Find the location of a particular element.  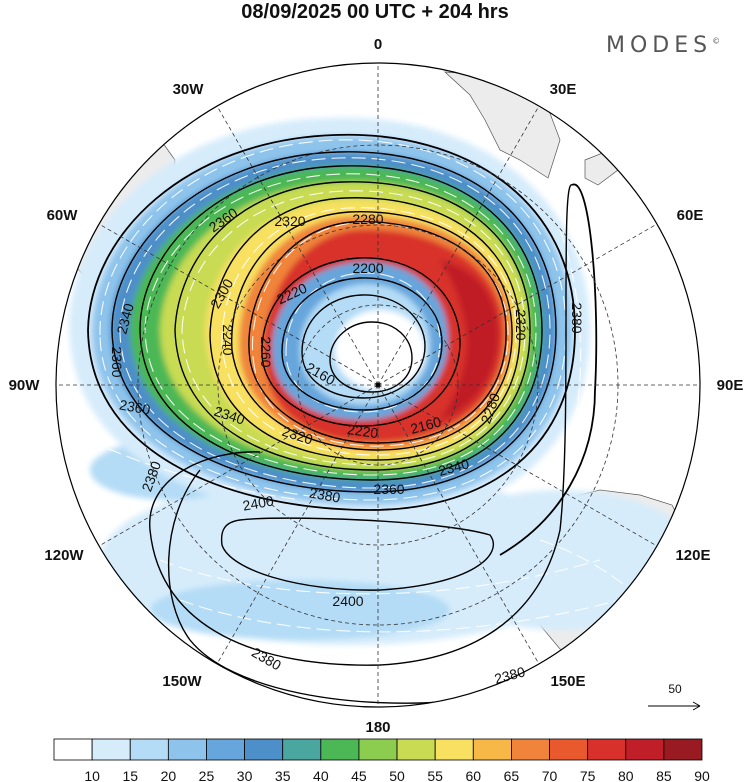

logo-mark: © is located at coordinates (716, 41).